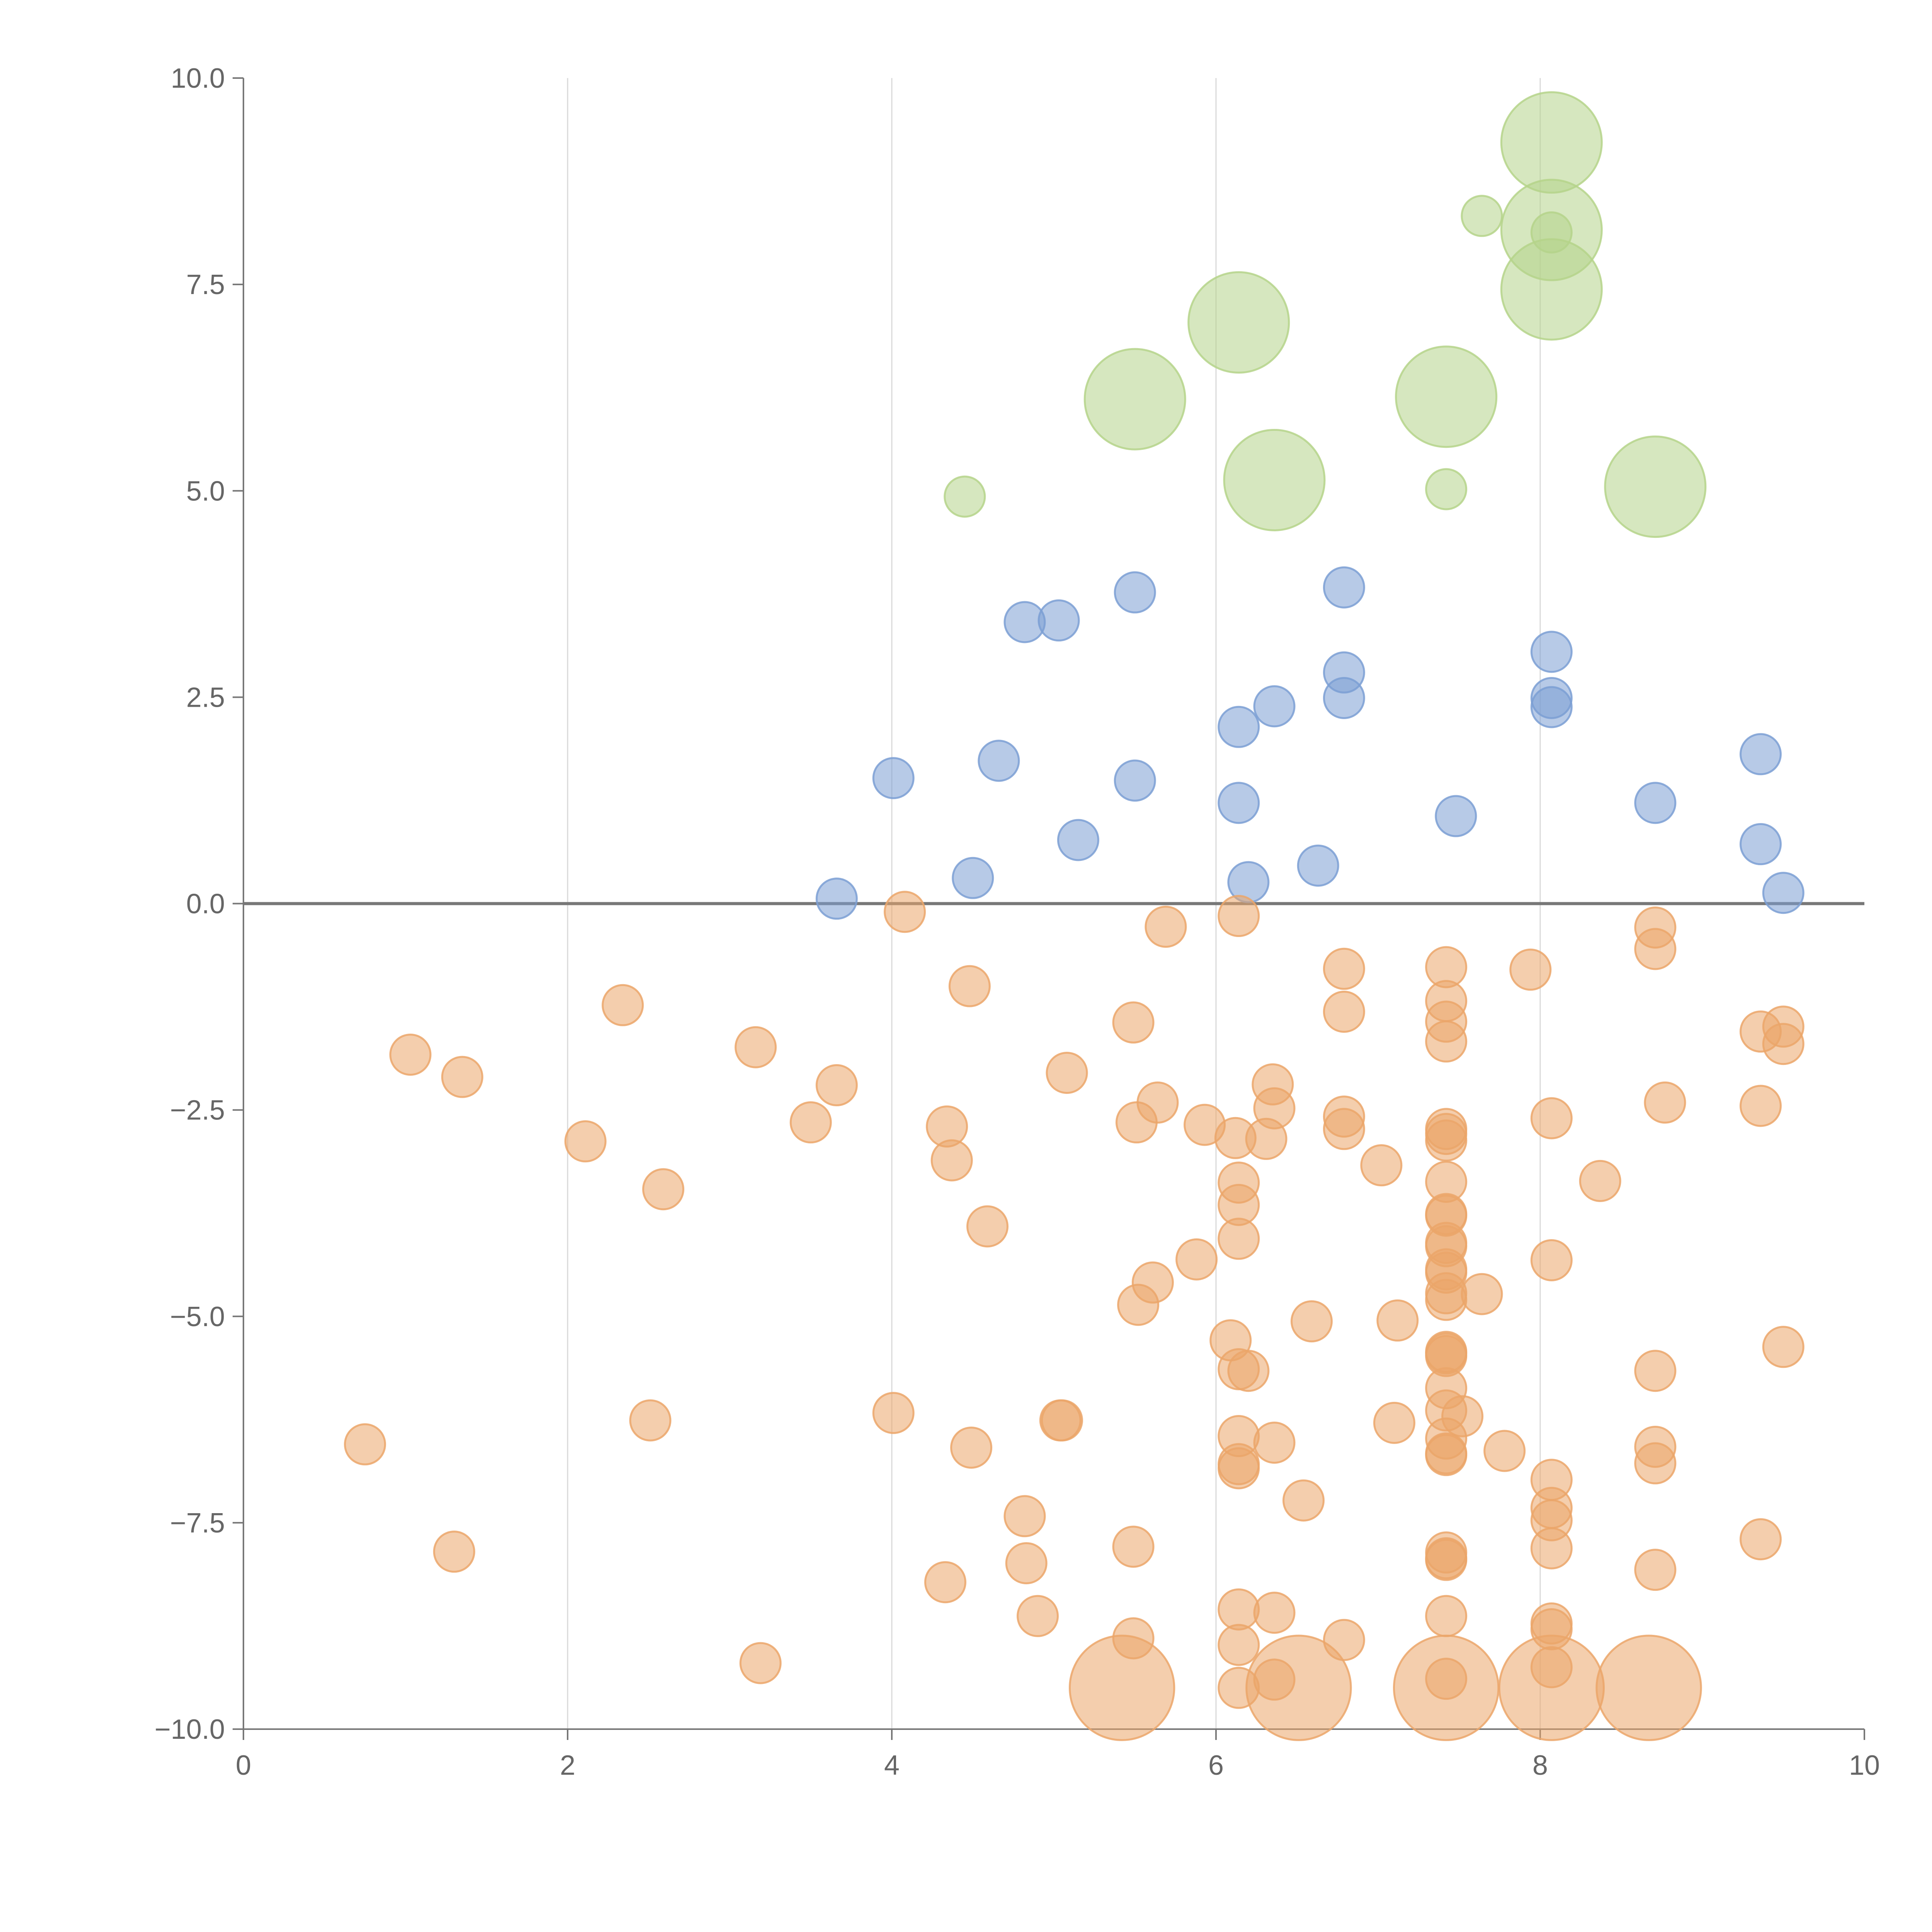 The width and height of the screenshot is (1932, 1932). Describe the element at coordinates (205, 698) in the screenshot. I see `y-tick-label: 2.5` at that location.